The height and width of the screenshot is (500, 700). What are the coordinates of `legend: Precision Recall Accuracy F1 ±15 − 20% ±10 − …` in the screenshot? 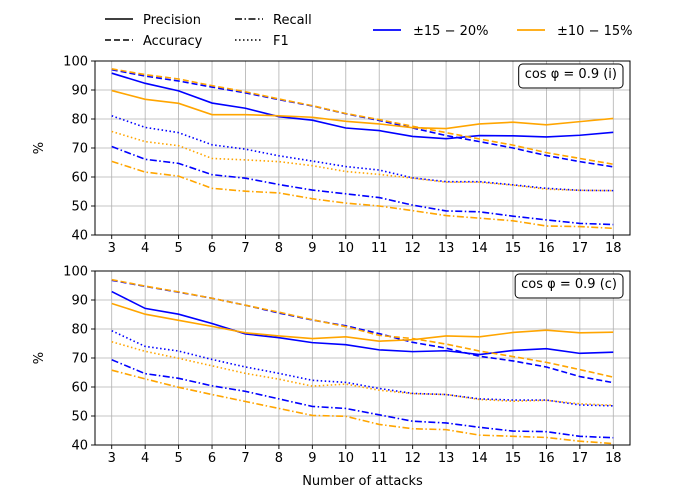 It's located at (369, 31).